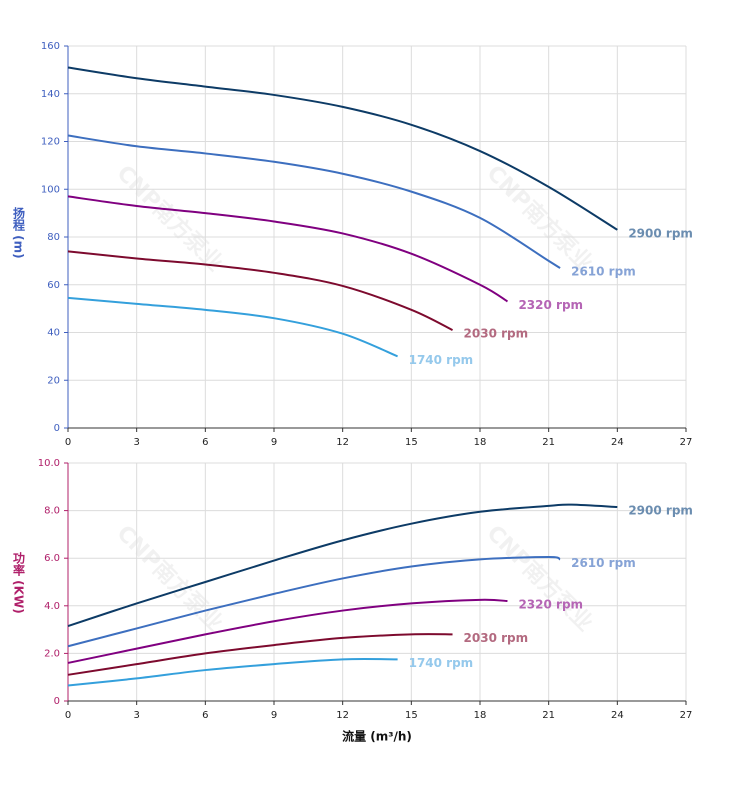 The image size is (752, 797). Describe the element at coordinates (52, 511) in the screenshot. I see `y-tick-label: 8.0` at that location.